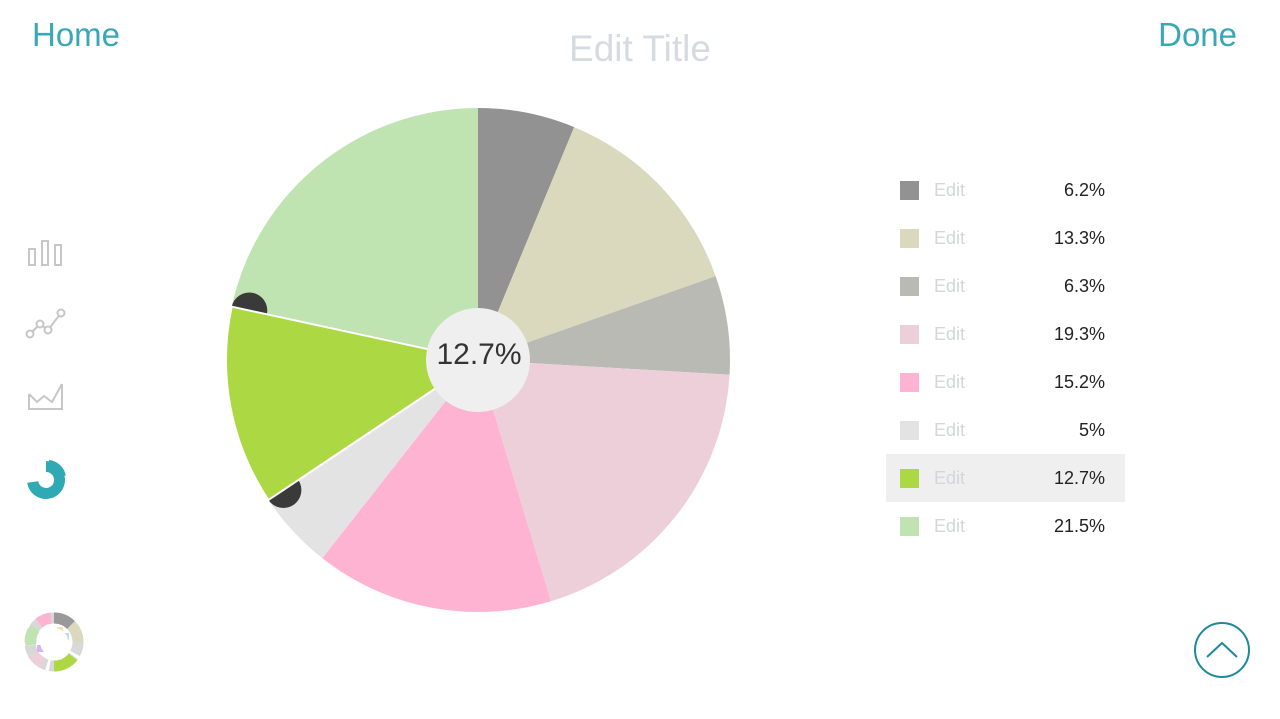 The image size is (1280, 719). What do you see at coordinates (1005, 478) in the screenshot?
I see `legend-row: Edit 12.7%` at bounding box center [1005, 478].